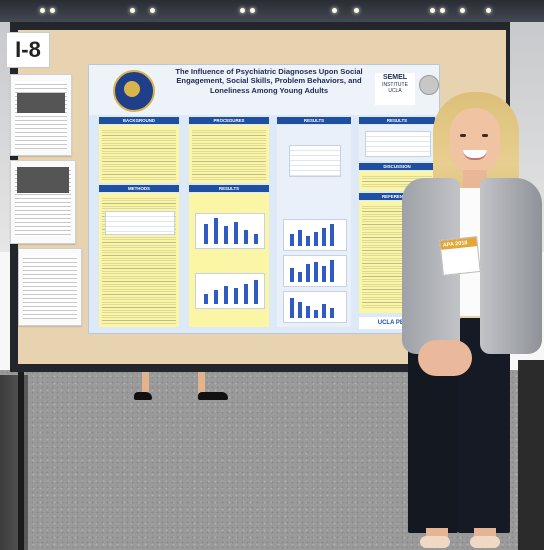 This screenshot has width=544, height=550. What do you see at coordinates (28, 50) in the screenshot?
I see `booth-number-sign: I-8` at bounding box center [28, 50].